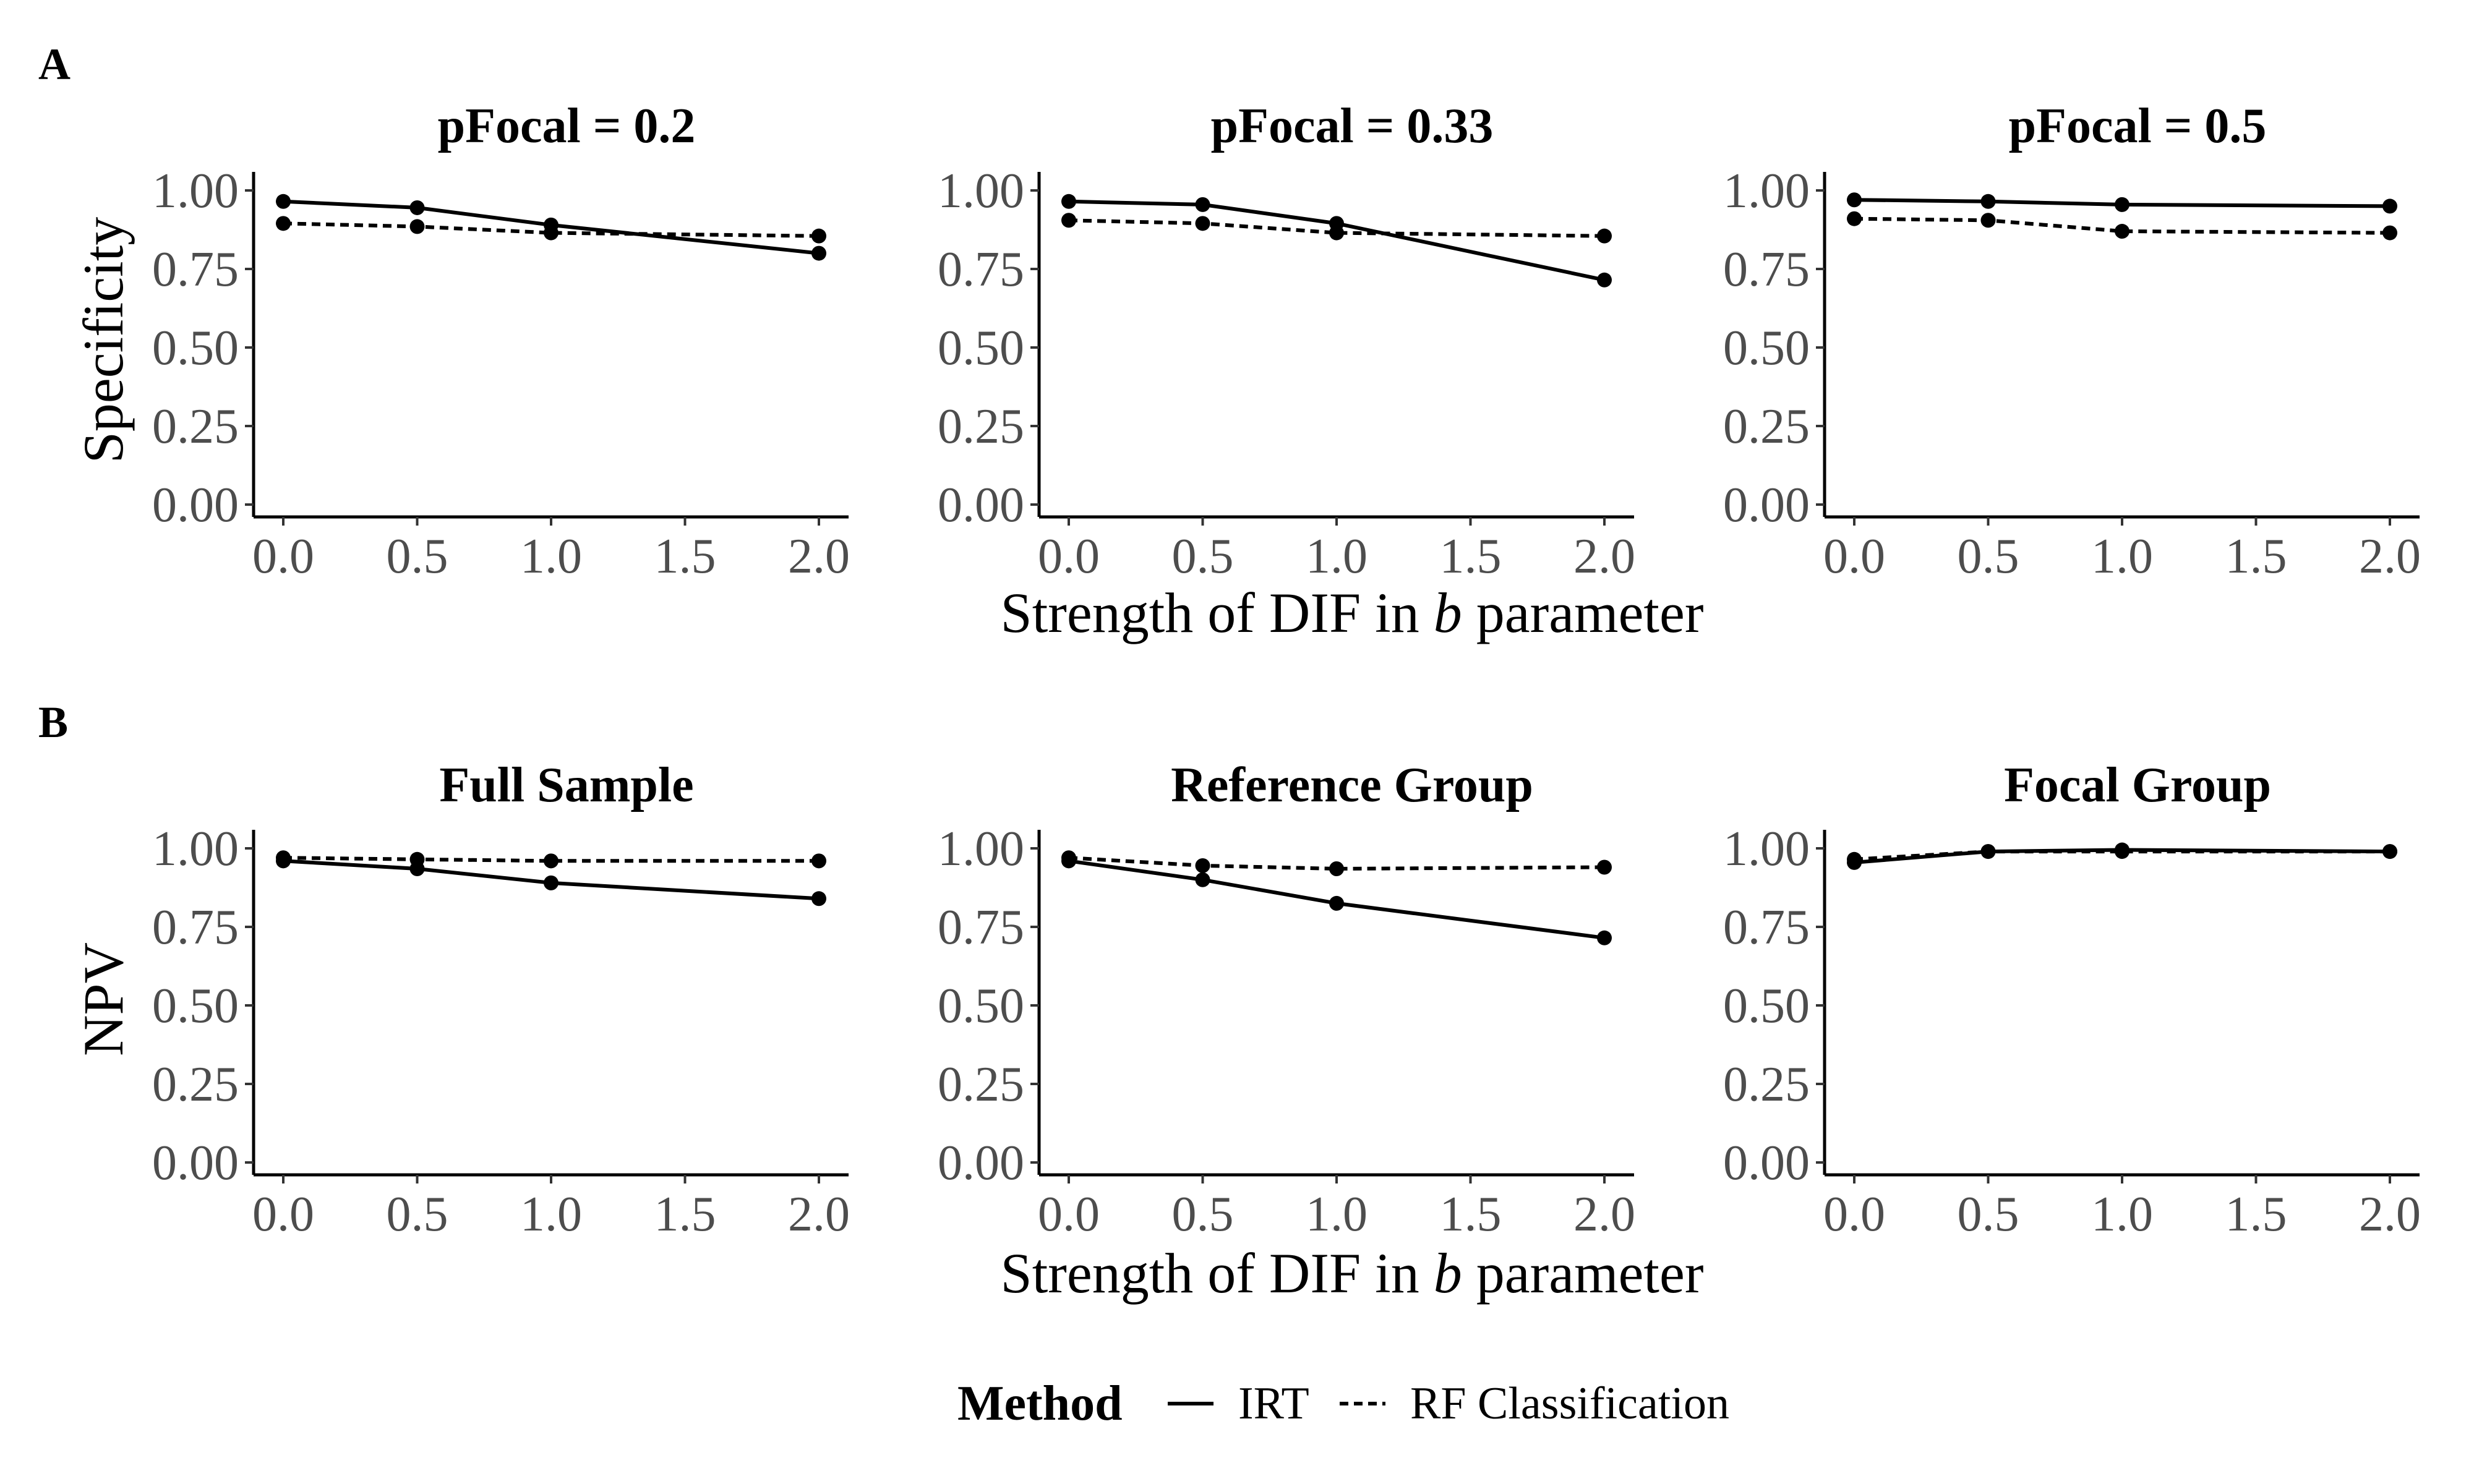  I want to click on x-tick-label-reference-group: 1.0, so click(1337, 1214).